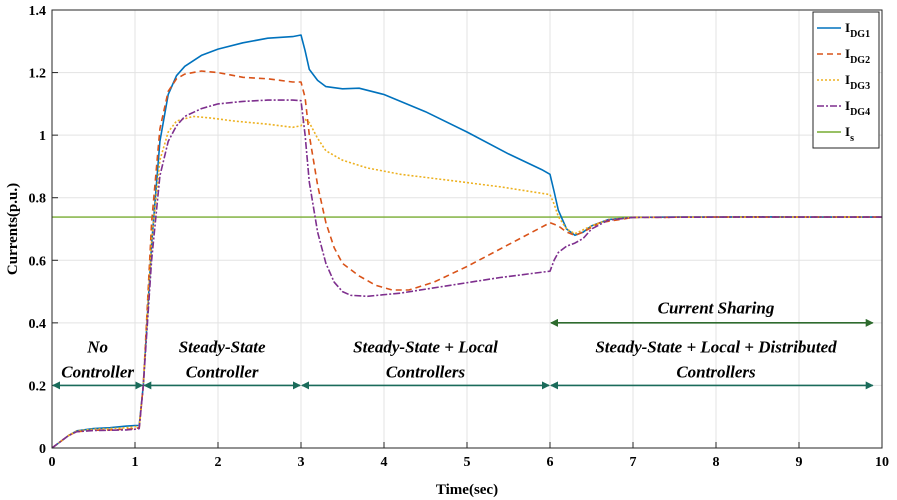 The image size is (897, 500). I want to click on legend-entry-subscript: DG1, so click(860, 34).